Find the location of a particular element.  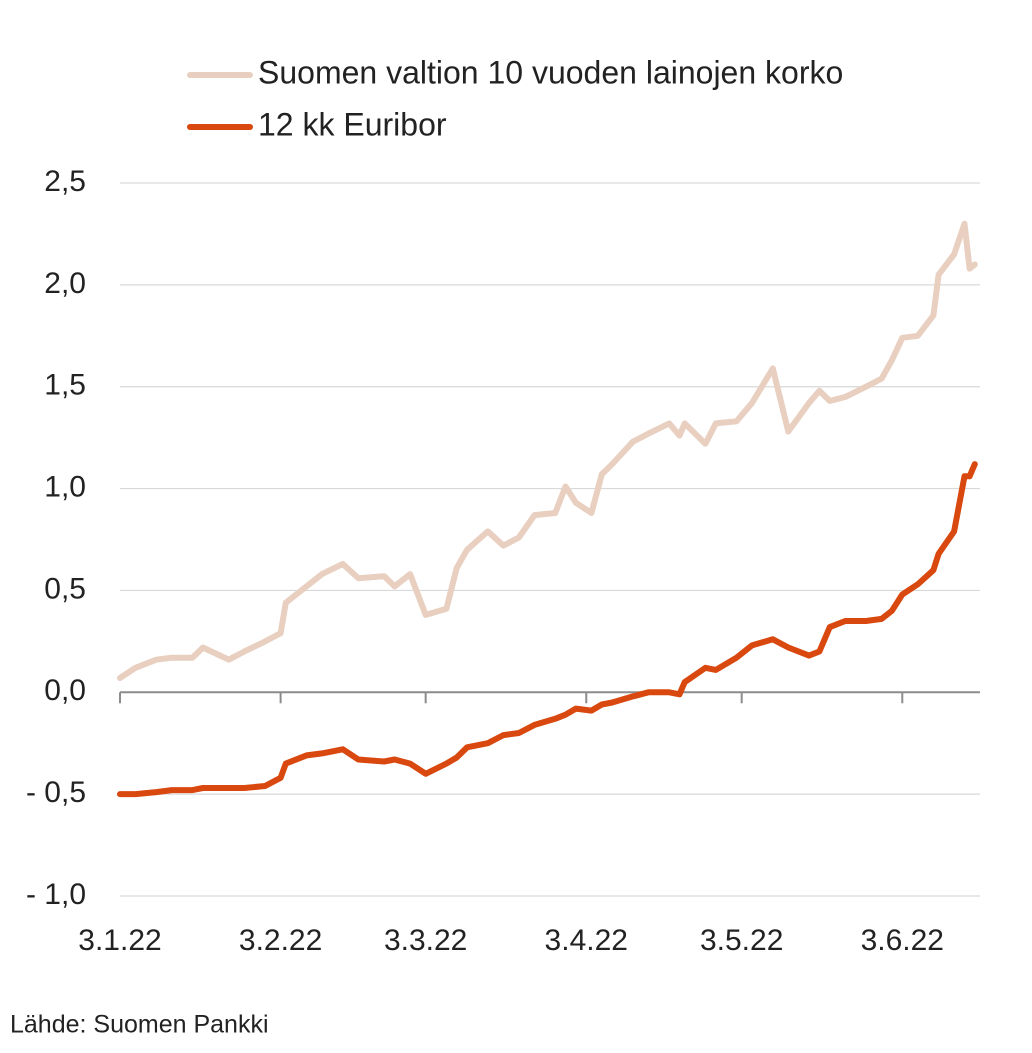

y-tick-label: - 1,0 is located at coordinates (56, 894).